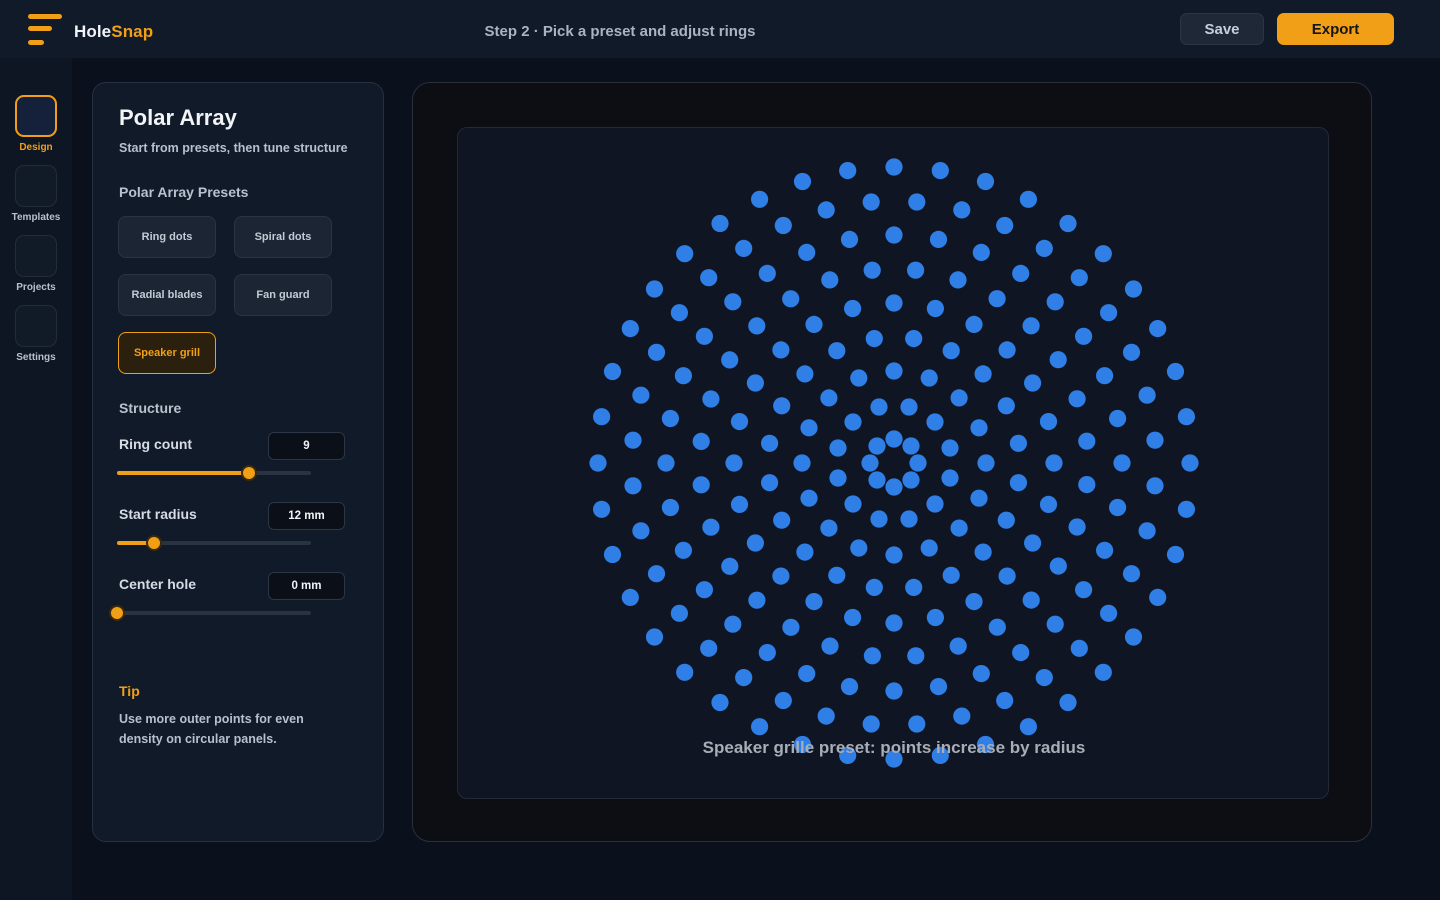 The image size is (1440, 900). Describe the element at coordinates (36, 217) in the screenshot. I see `rail-item-label: Templates` at that location.